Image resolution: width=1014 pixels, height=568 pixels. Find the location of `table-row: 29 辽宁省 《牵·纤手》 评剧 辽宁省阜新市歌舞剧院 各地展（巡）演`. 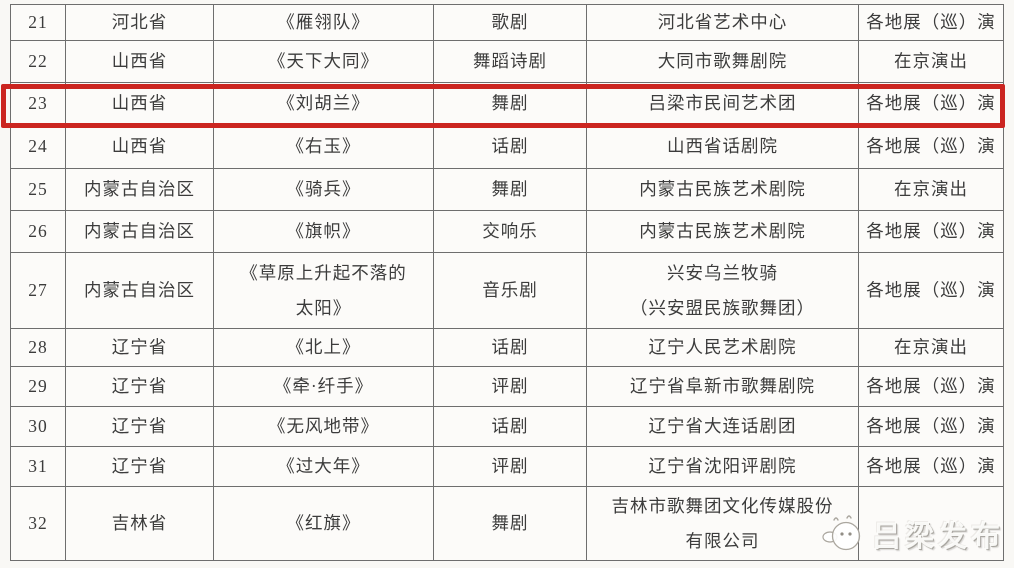

table-row: 29 辽宁省 《牵·纤手》 评剧 辽宁省阜新市歌舞剧院 各地展（巡）演 is located at coordinates (507, 386).